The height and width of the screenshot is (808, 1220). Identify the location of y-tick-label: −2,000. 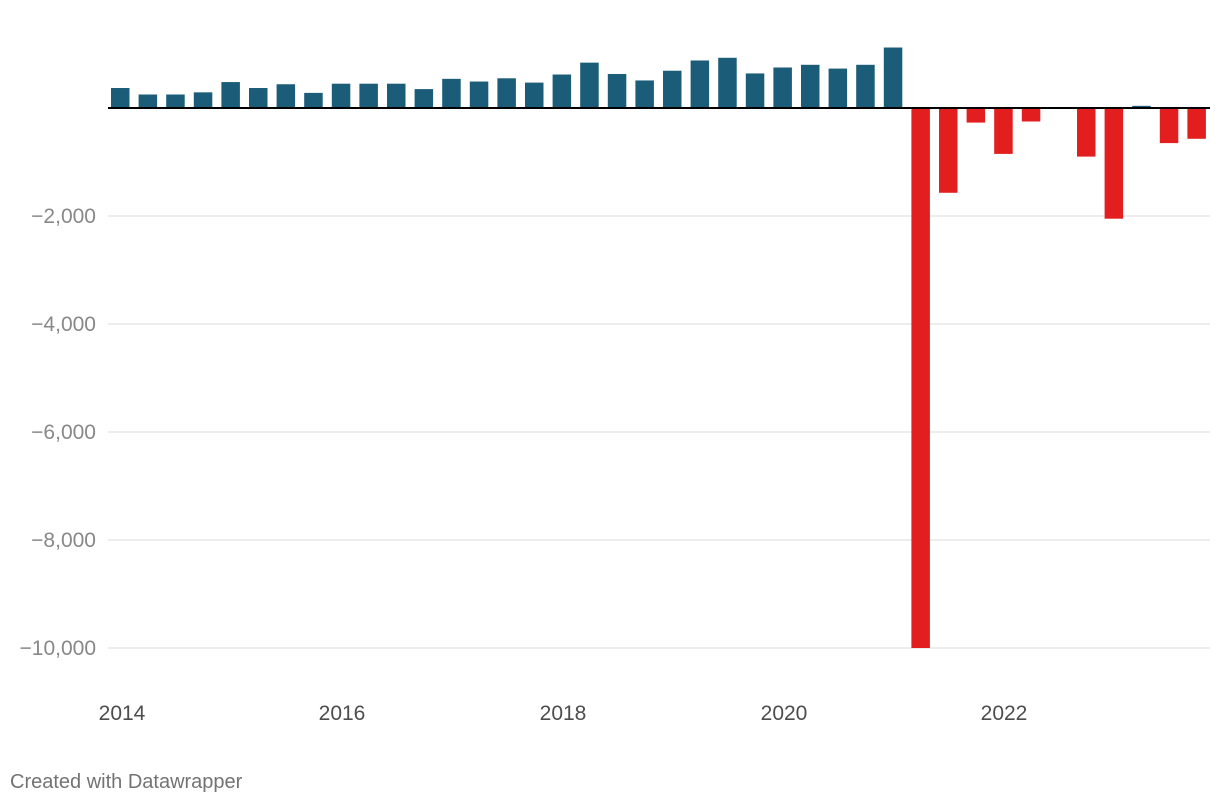
(63, 216).